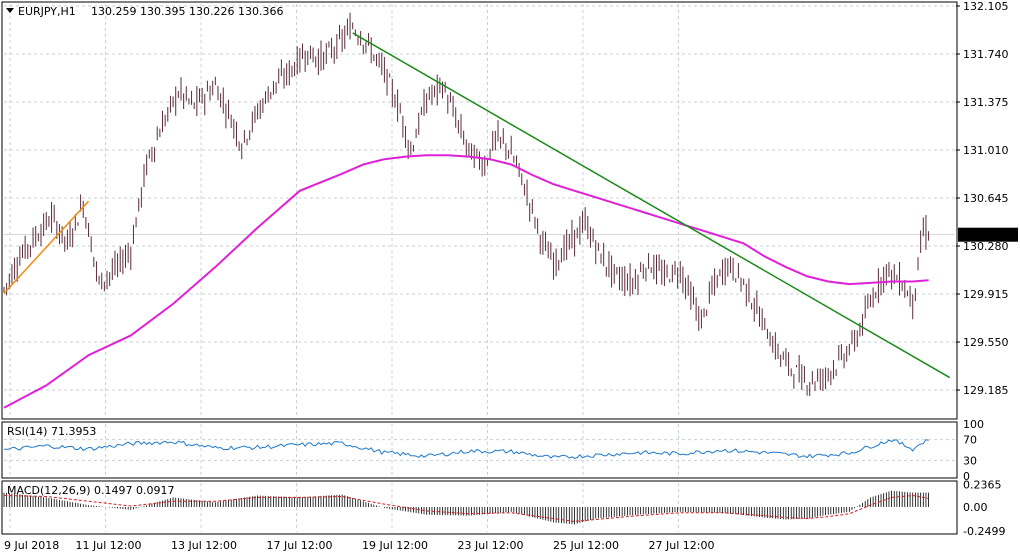 The height and width of the screenshot is (560, 1020). I want to click on rsi-tick-label: 0, so click(966, 476).